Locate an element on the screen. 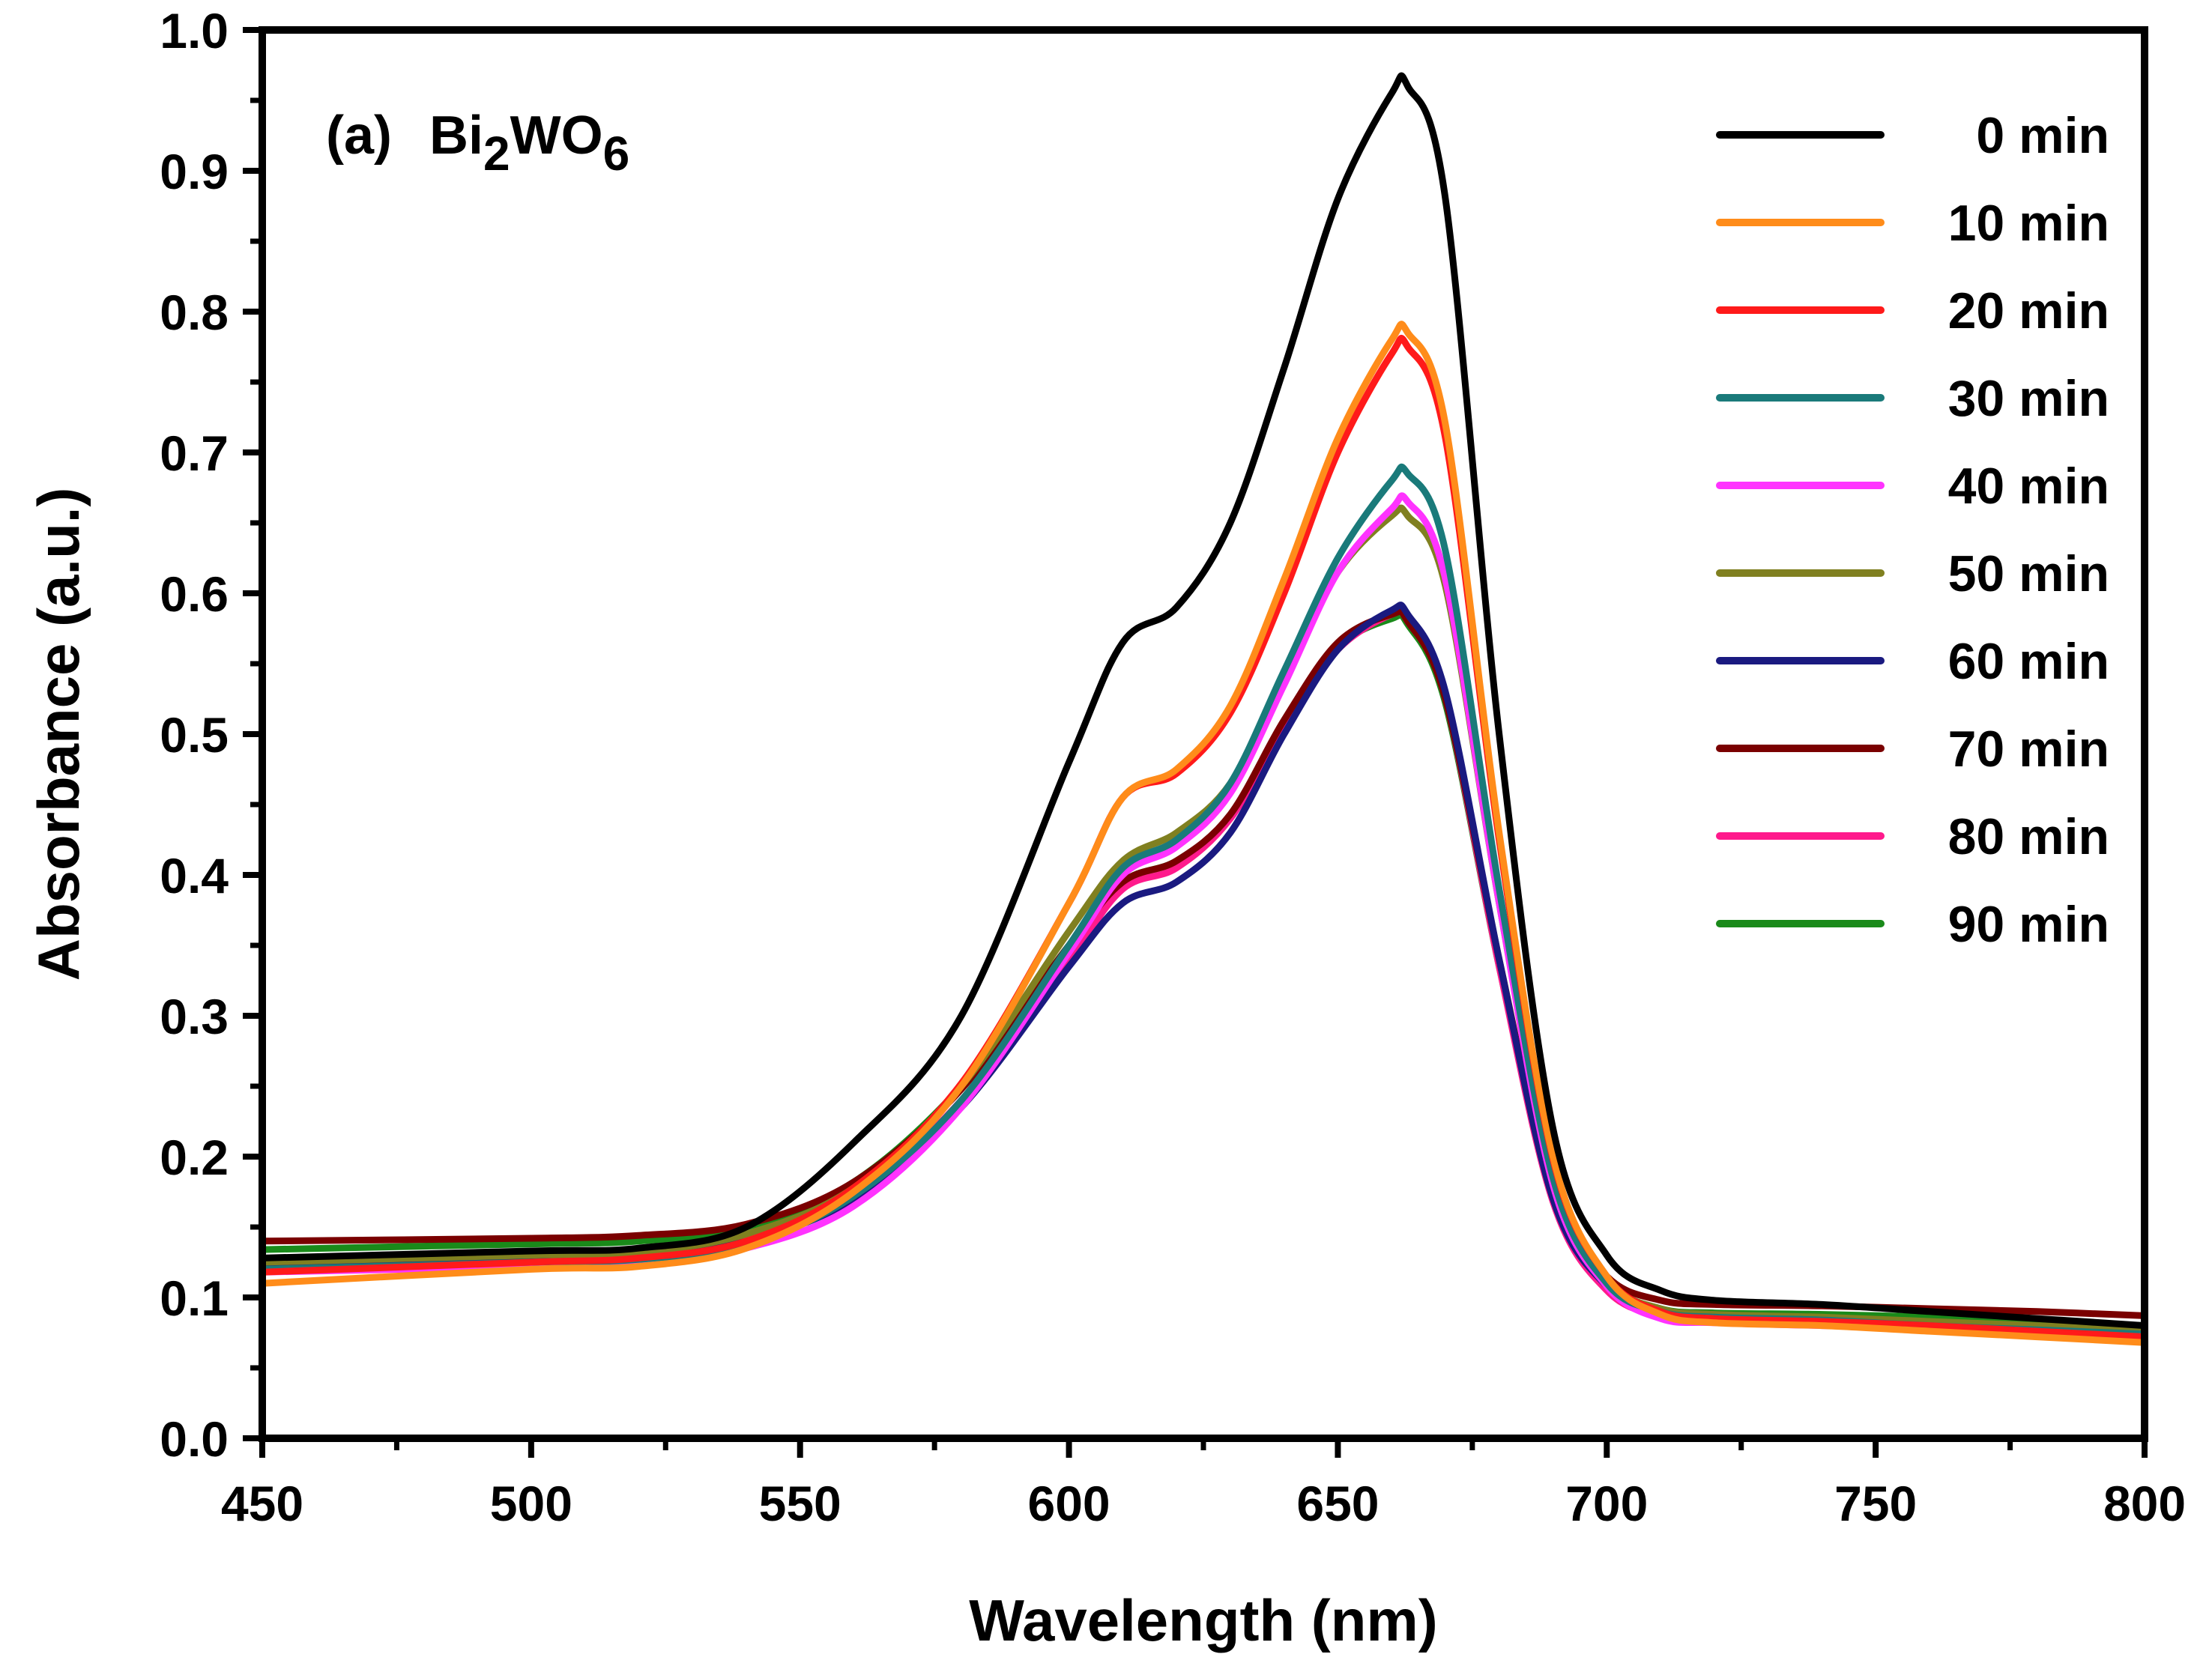 The height and width of the screenshot is (1672, 2212). y-tick-label: 0.3 is located at coordinates (195, 1016).